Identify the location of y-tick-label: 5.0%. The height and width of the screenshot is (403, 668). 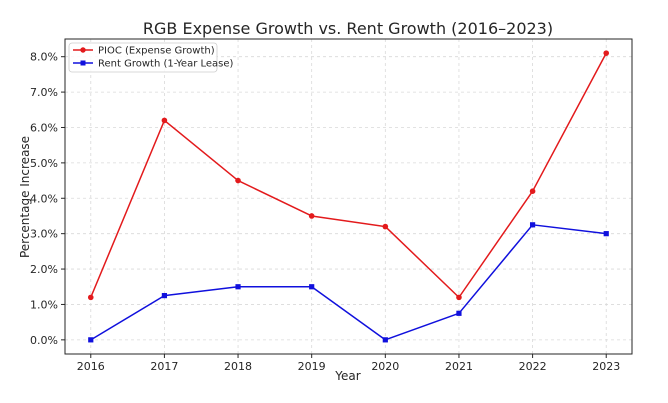
(44, 163).